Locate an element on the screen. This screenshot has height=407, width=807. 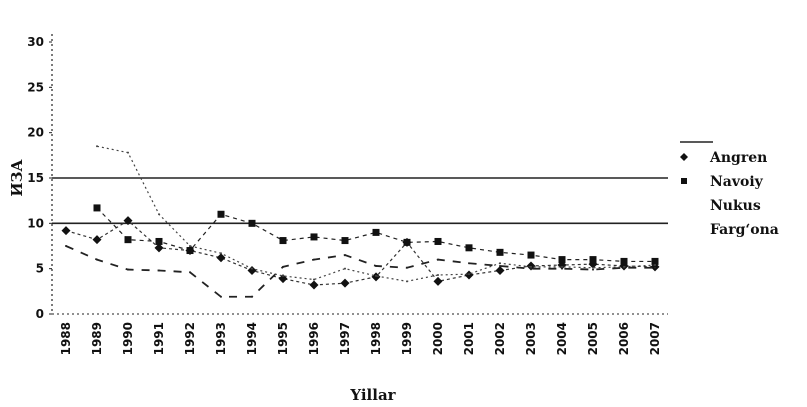
y-tick-label: 25 is located at coordinates (35, 87).